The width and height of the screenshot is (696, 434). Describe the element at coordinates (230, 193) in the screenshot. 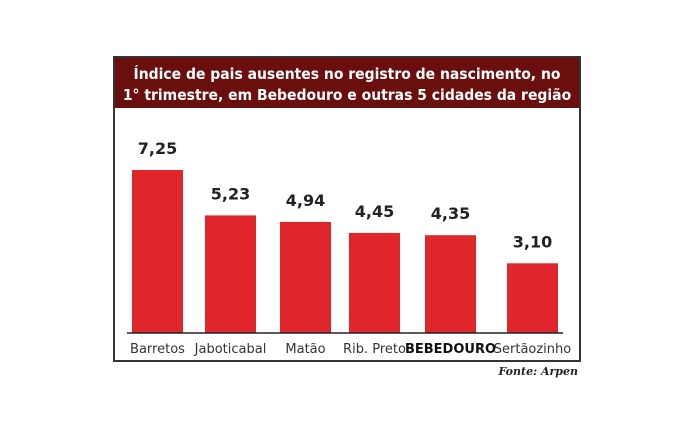

I see `value-label: 5,23` at that location.